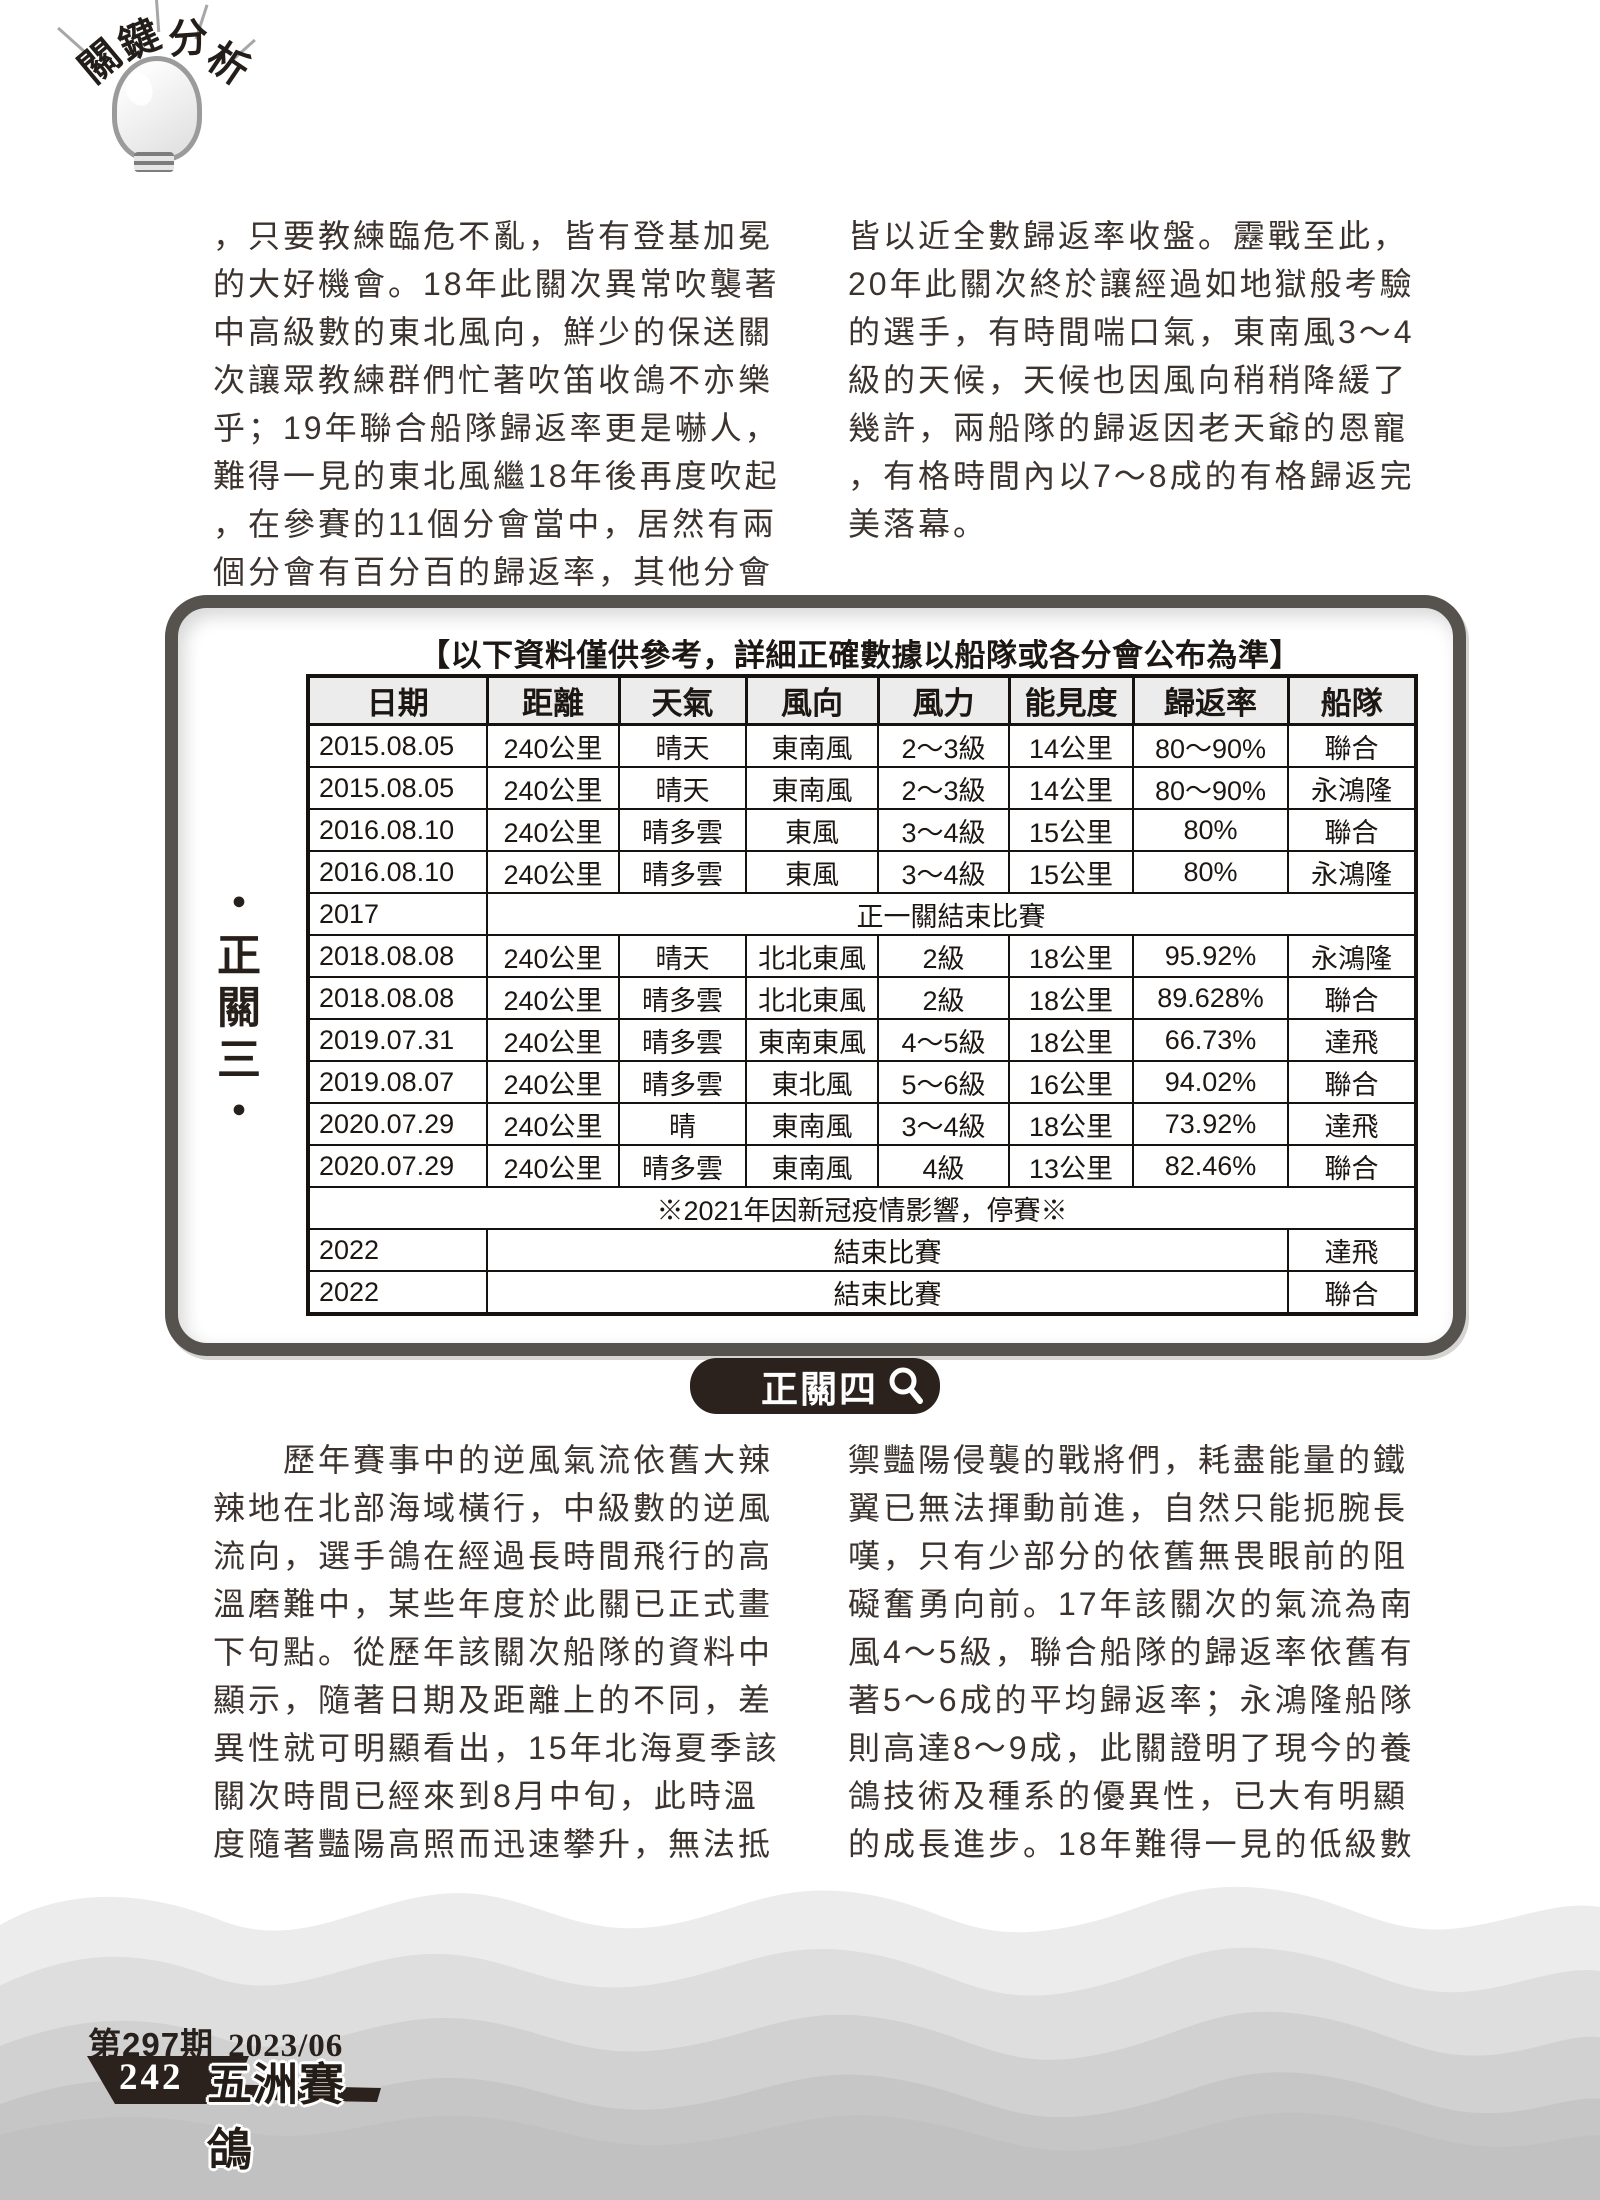  Describe the element at coordinates (493, 1556) in the screenshot. I see `text-line: 流向，選手鴿在經過長時間飛行的高` at that location.